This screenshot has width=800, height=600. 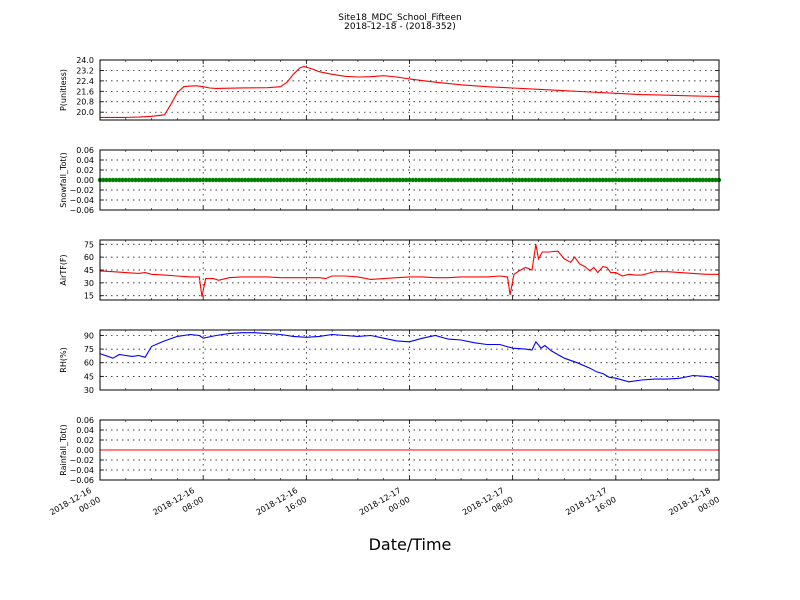 I want to click on panel-3: 15 30 45 60 75 AirTF(F), so click(x=389, y=270).